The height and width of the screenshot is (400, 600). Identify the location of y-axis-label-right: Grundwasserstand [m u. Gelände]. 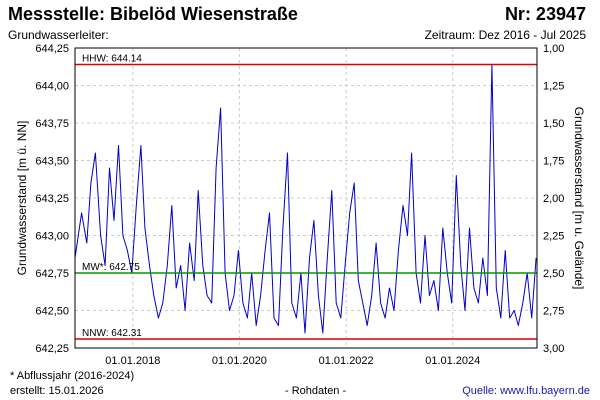
(579, 198).